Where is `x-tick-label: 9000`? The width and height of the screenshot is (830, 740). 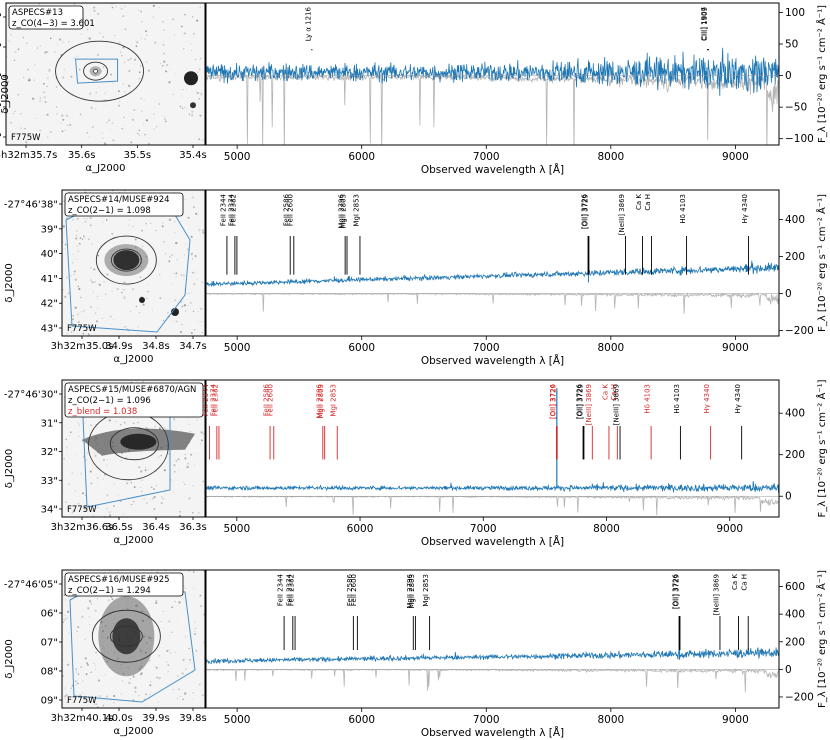
x-tick-label: 9000 is located at coordinates (735, 720).